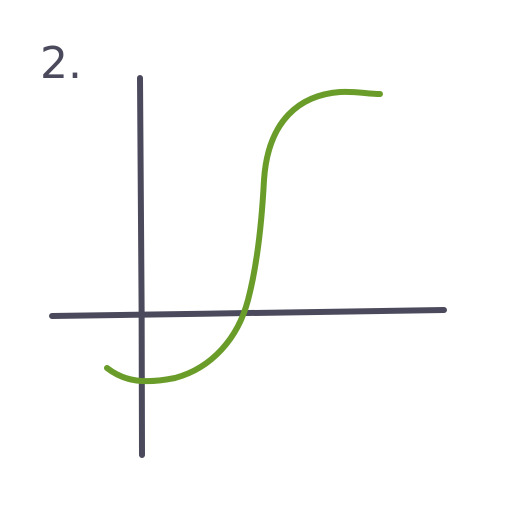  What do you see at coordinates (248, 313) in the screenshot?
I see `x-axis` at bounding box center [248, 313].